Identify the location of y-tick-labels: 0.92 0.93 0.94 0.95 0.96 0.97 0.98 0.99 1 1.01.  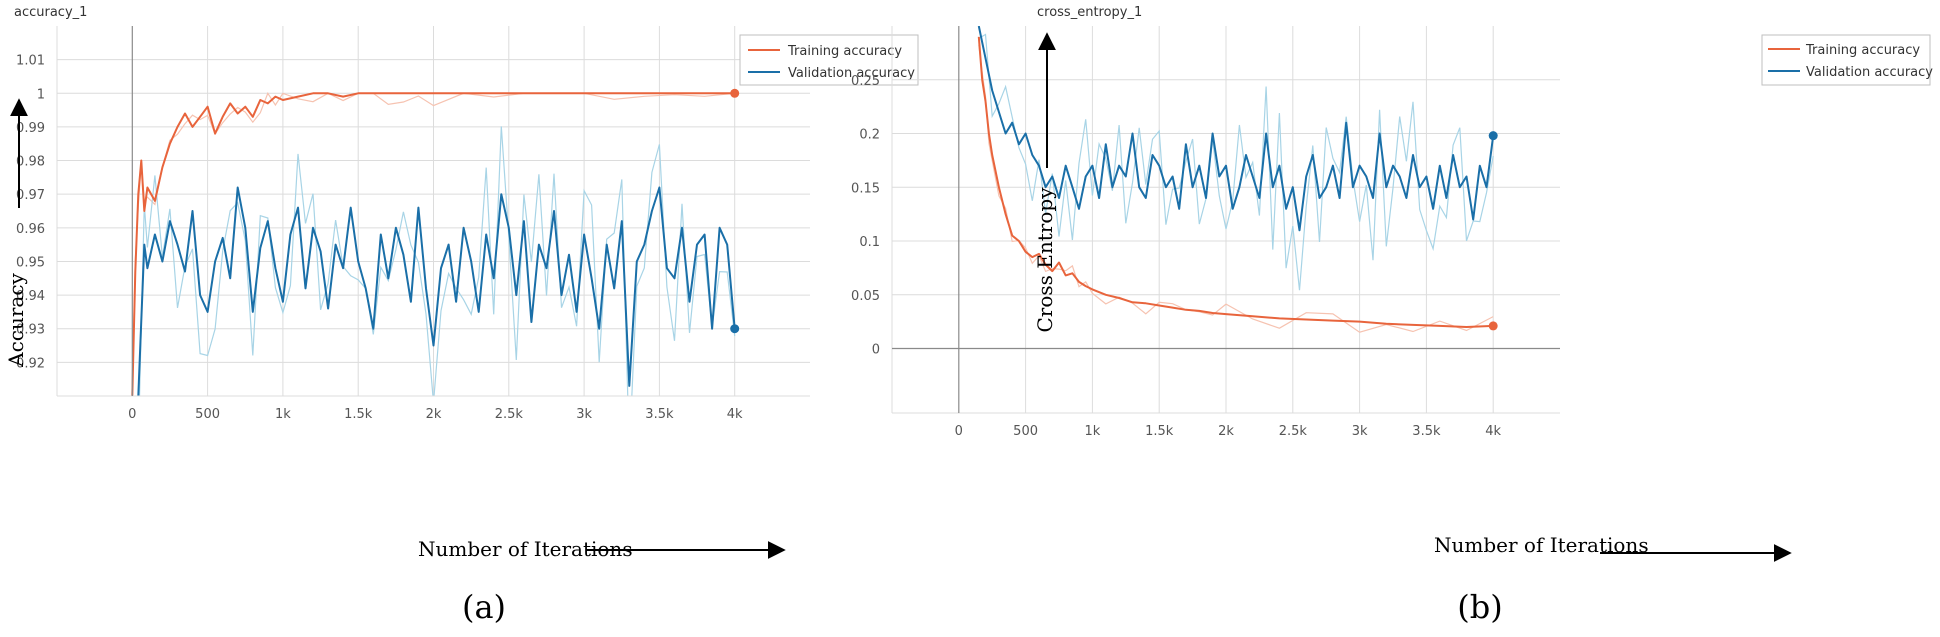
(30, 213).